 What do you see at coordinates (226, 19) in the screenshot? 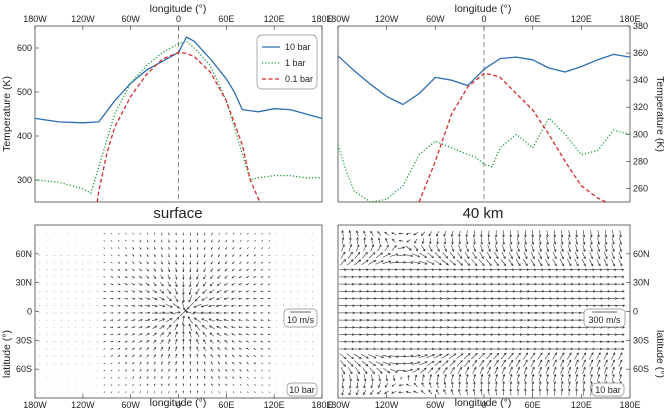
I see `x-tick-label: 60E` at bounding box center [226, 19].